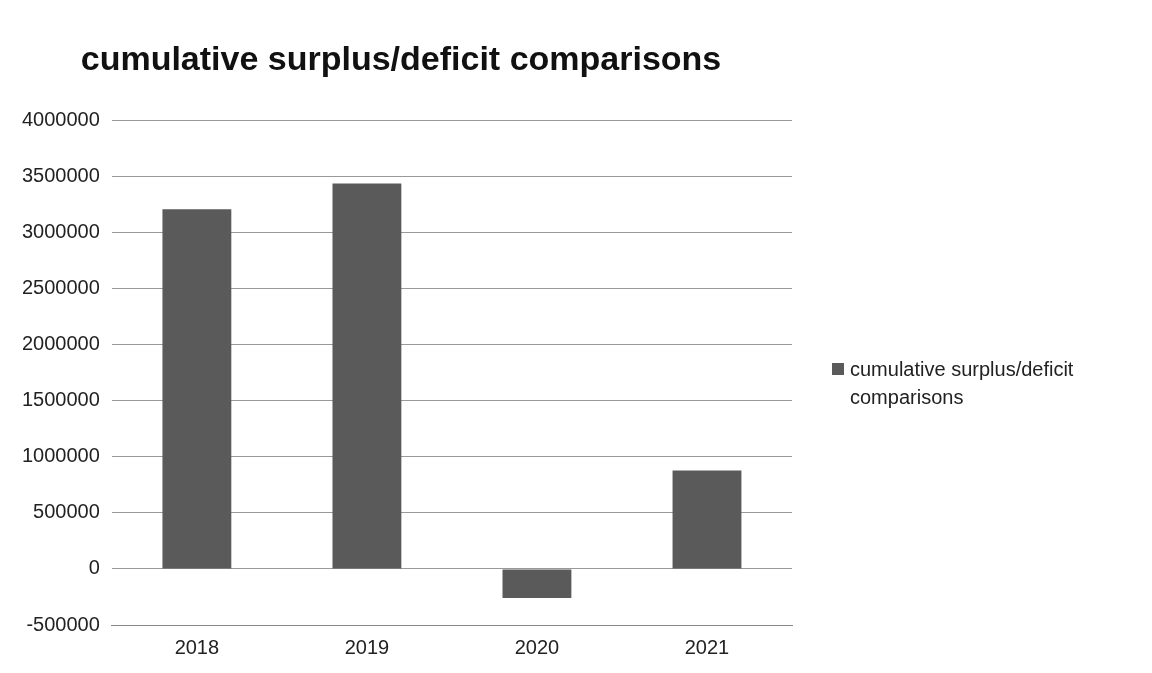  Describe the element at coordinates (537, 646) in the screenshot. I see `x-tick-label: 2020` at that location.